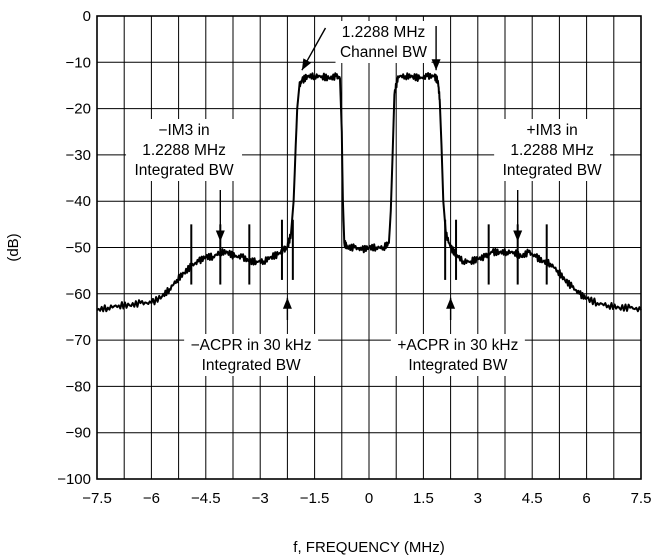  What do you see at coordinates (206, 498) in the screenshot?
I see `x-tick-label: −4.5` at bounding box center [206, 498].